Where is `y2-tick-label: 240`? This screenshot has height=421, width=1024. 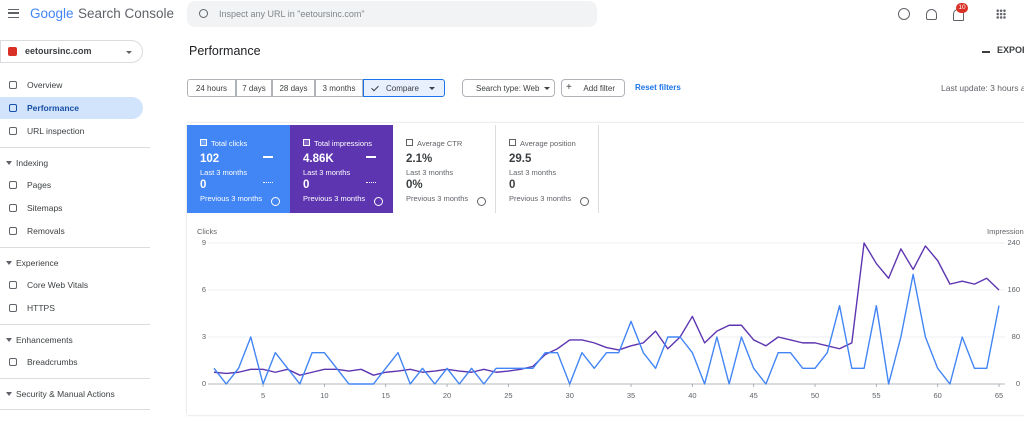 y2-tick-label: 240 is located at coordinates (1013, 242).